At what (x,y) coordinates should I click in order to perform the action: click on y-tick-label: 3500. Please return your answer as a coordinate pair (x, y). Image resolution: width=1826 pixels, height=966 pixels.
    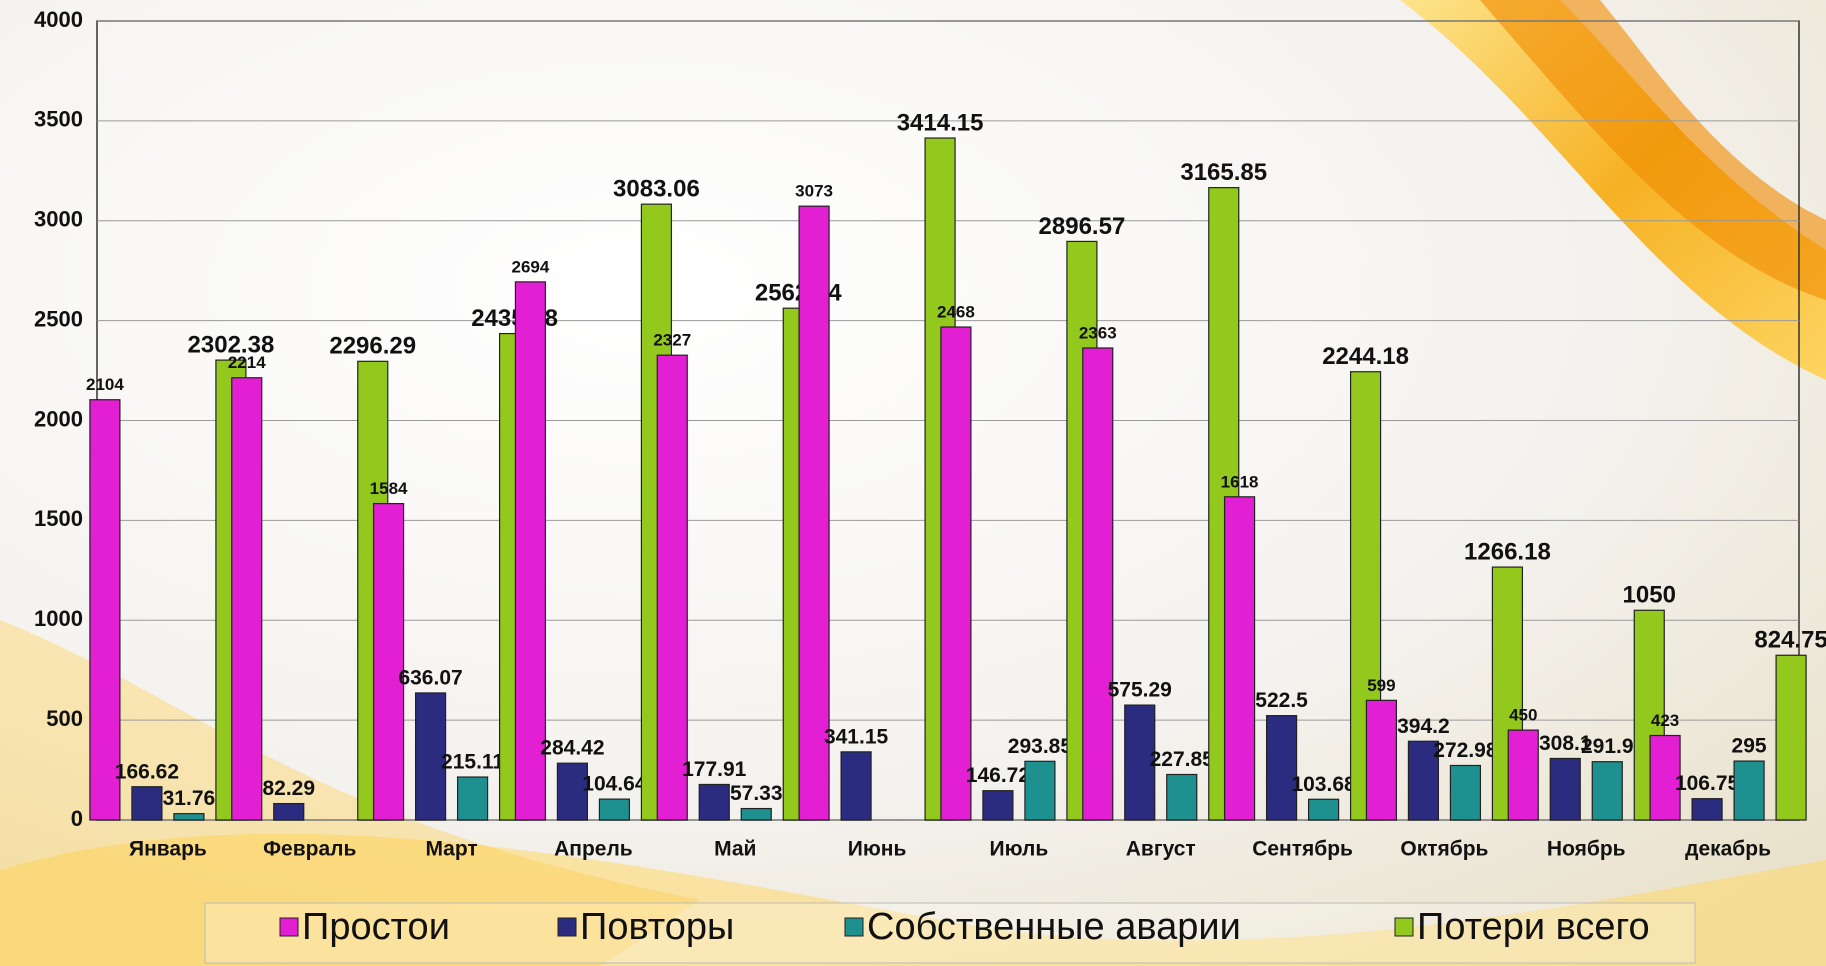
    Looking at the image, I should click on (58, 119).